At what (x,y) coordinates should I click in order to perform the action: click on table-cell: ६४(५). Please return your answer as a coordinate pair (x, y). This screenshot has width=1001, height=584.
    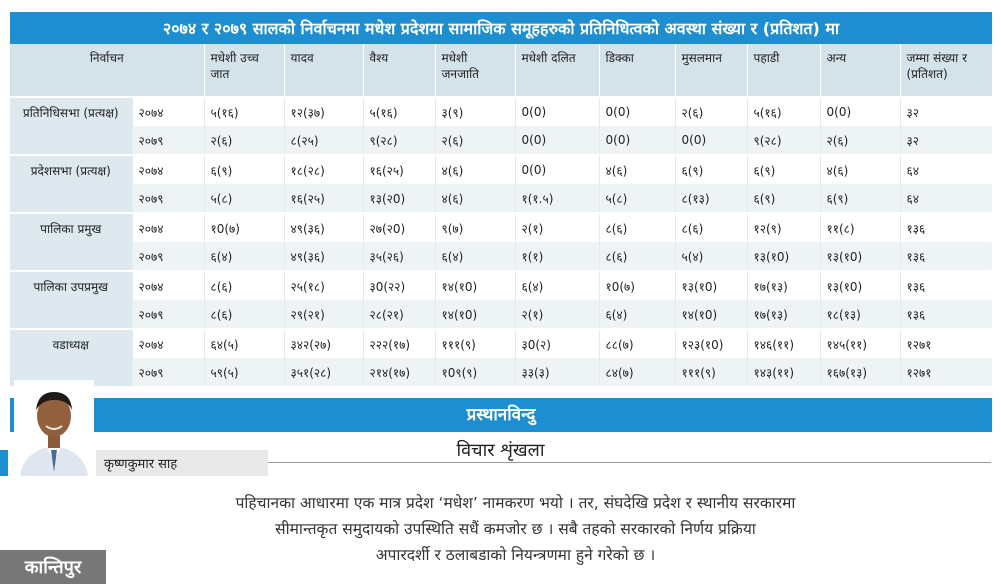
    Looking at the image, I should click on (243, 343).